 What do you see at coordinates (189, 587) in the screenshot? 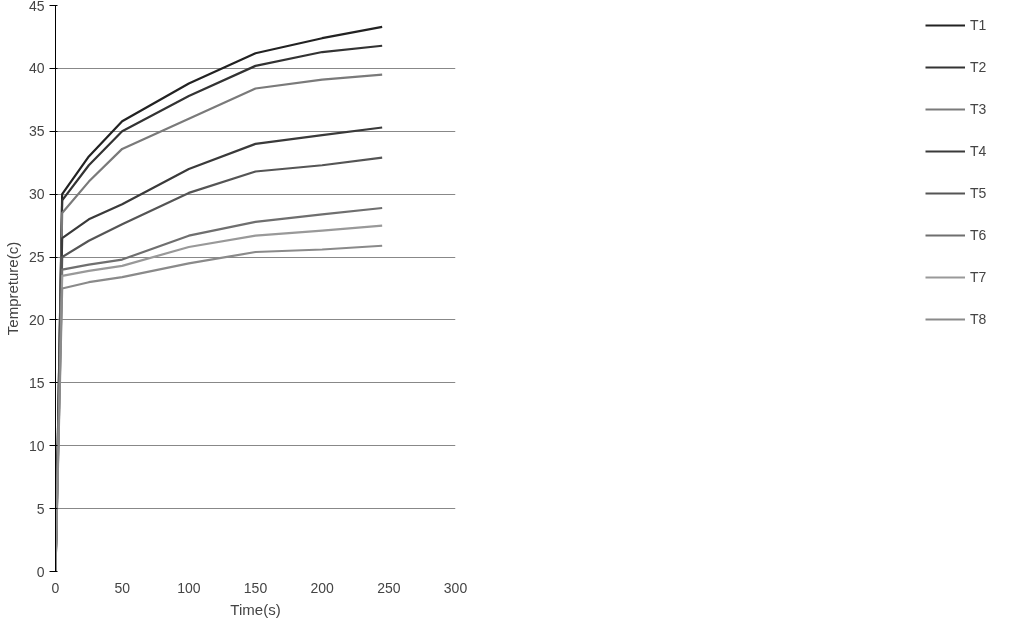
I see `x-tick-label: 100` at bounding box center [189, 587].